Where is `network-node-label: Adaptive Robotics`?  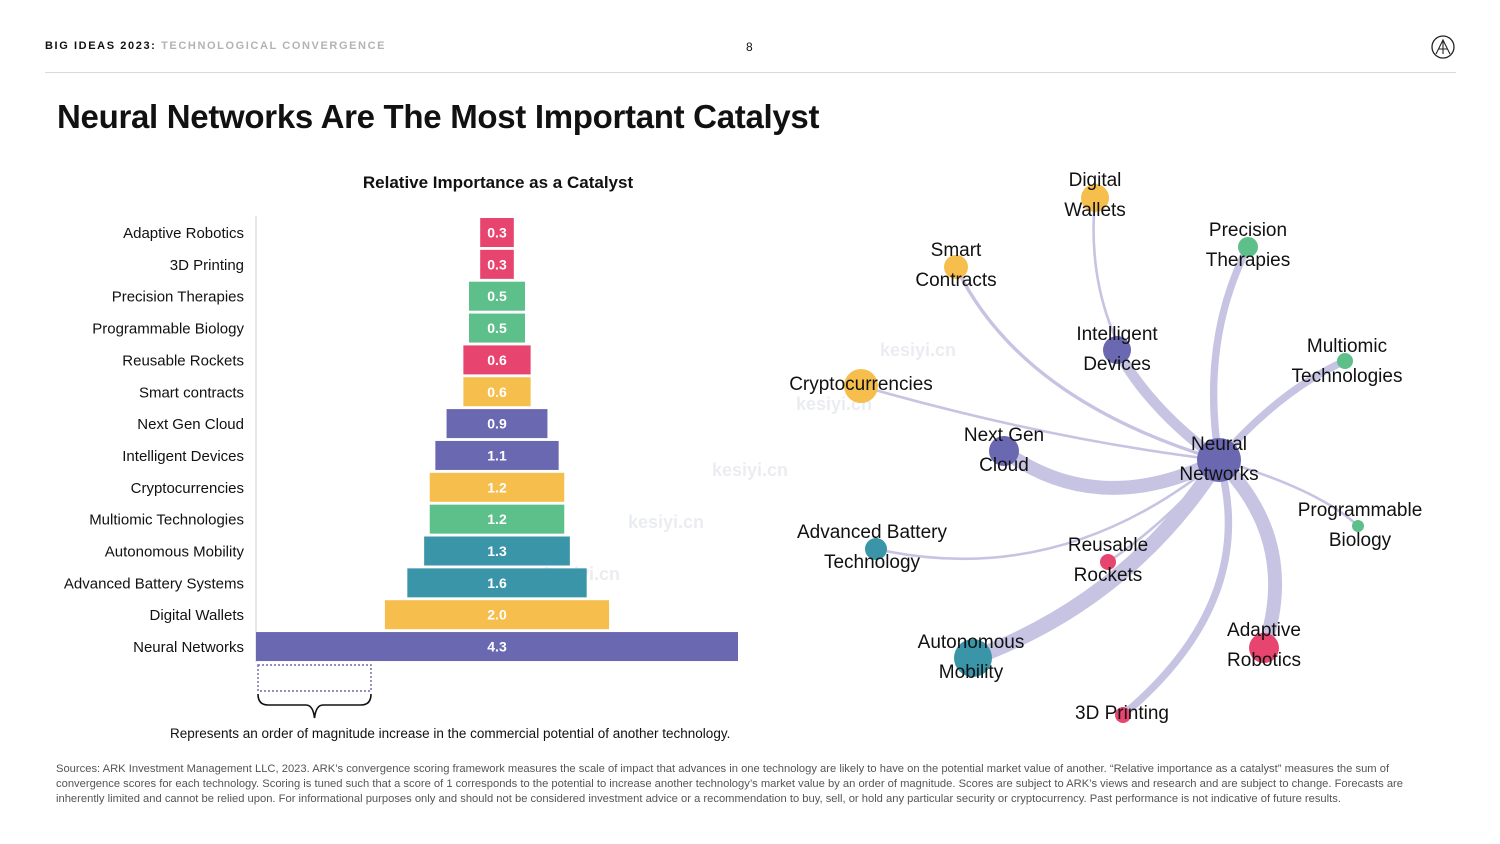 network-node-label: Adaptive Robotics is located at coordinates (1264, 645).